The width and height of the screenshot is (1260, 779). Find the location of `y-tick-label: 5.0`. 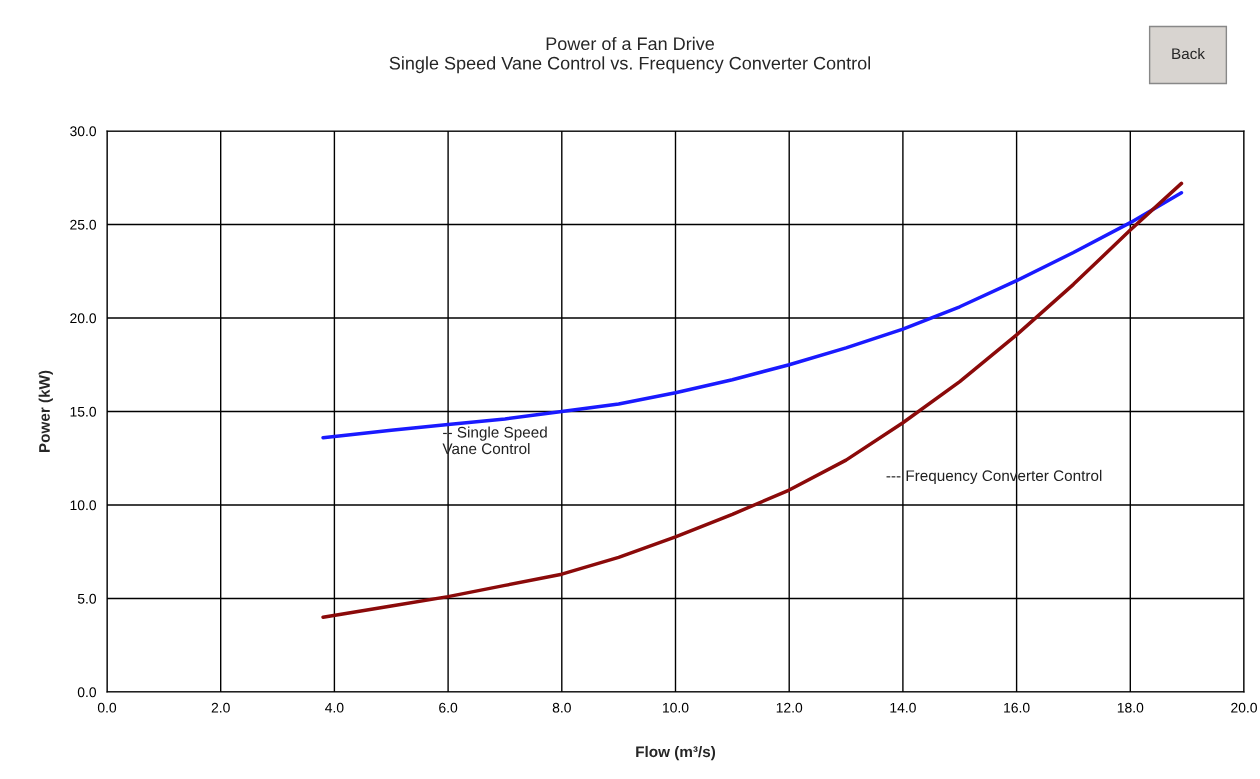

y-tick-label: 5.0 is located at coordinates (87, 598).